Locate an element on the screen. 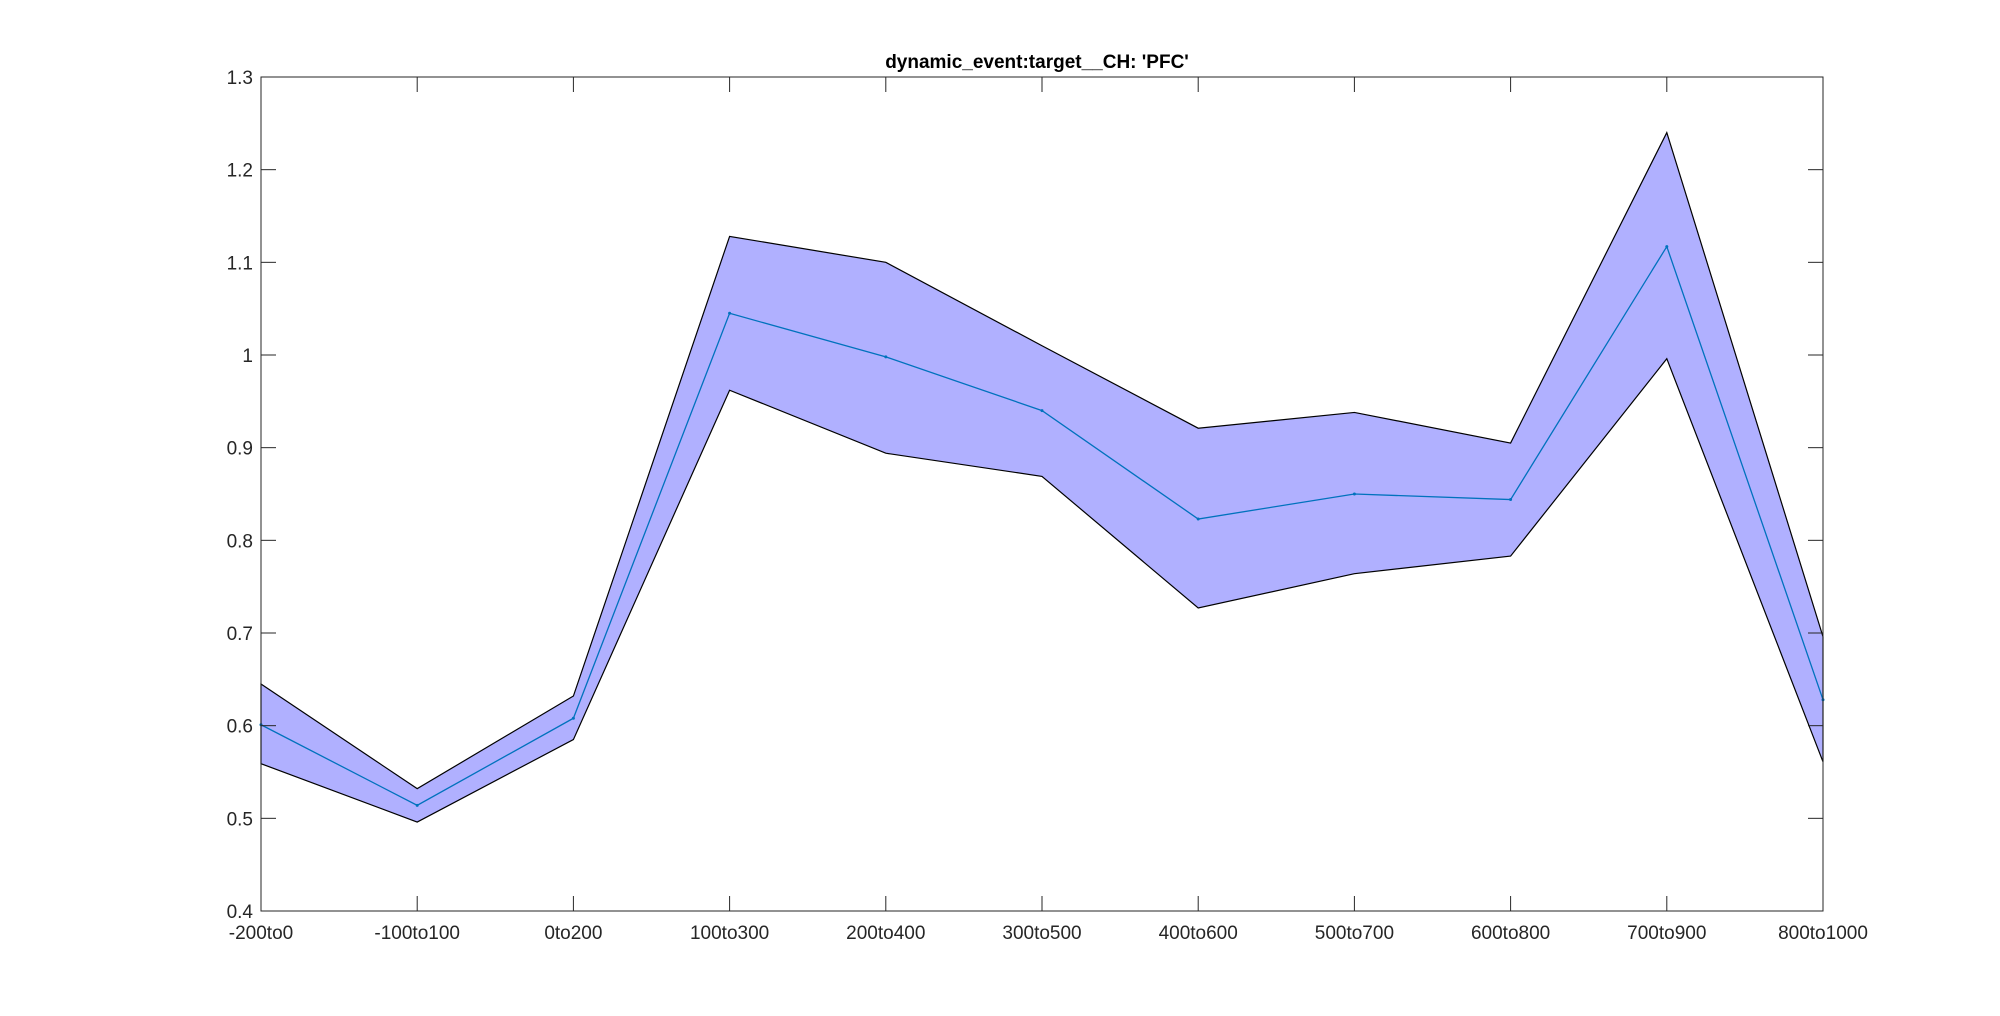 This screenshot has width=2000, height=1016. y-tick-label-2: 0.6 is located at coordinates (240, 727).